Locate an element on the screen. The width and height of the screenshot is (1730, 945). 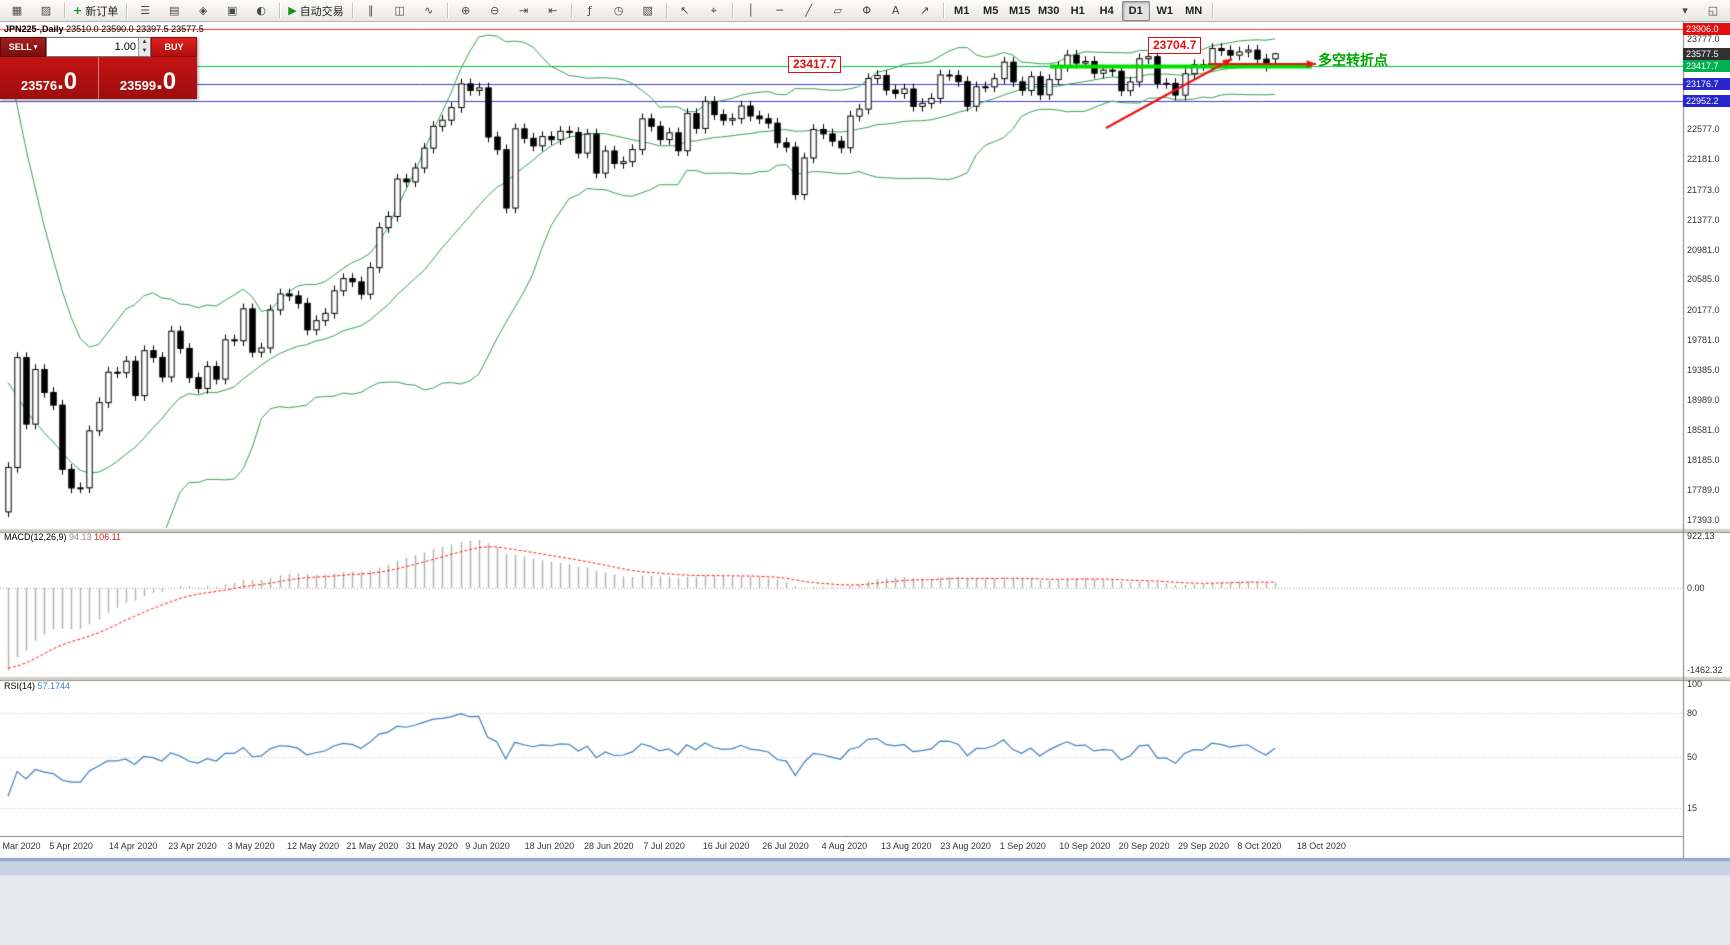
sell-price-button: 23576.0 is located at coordinates (49, 78).